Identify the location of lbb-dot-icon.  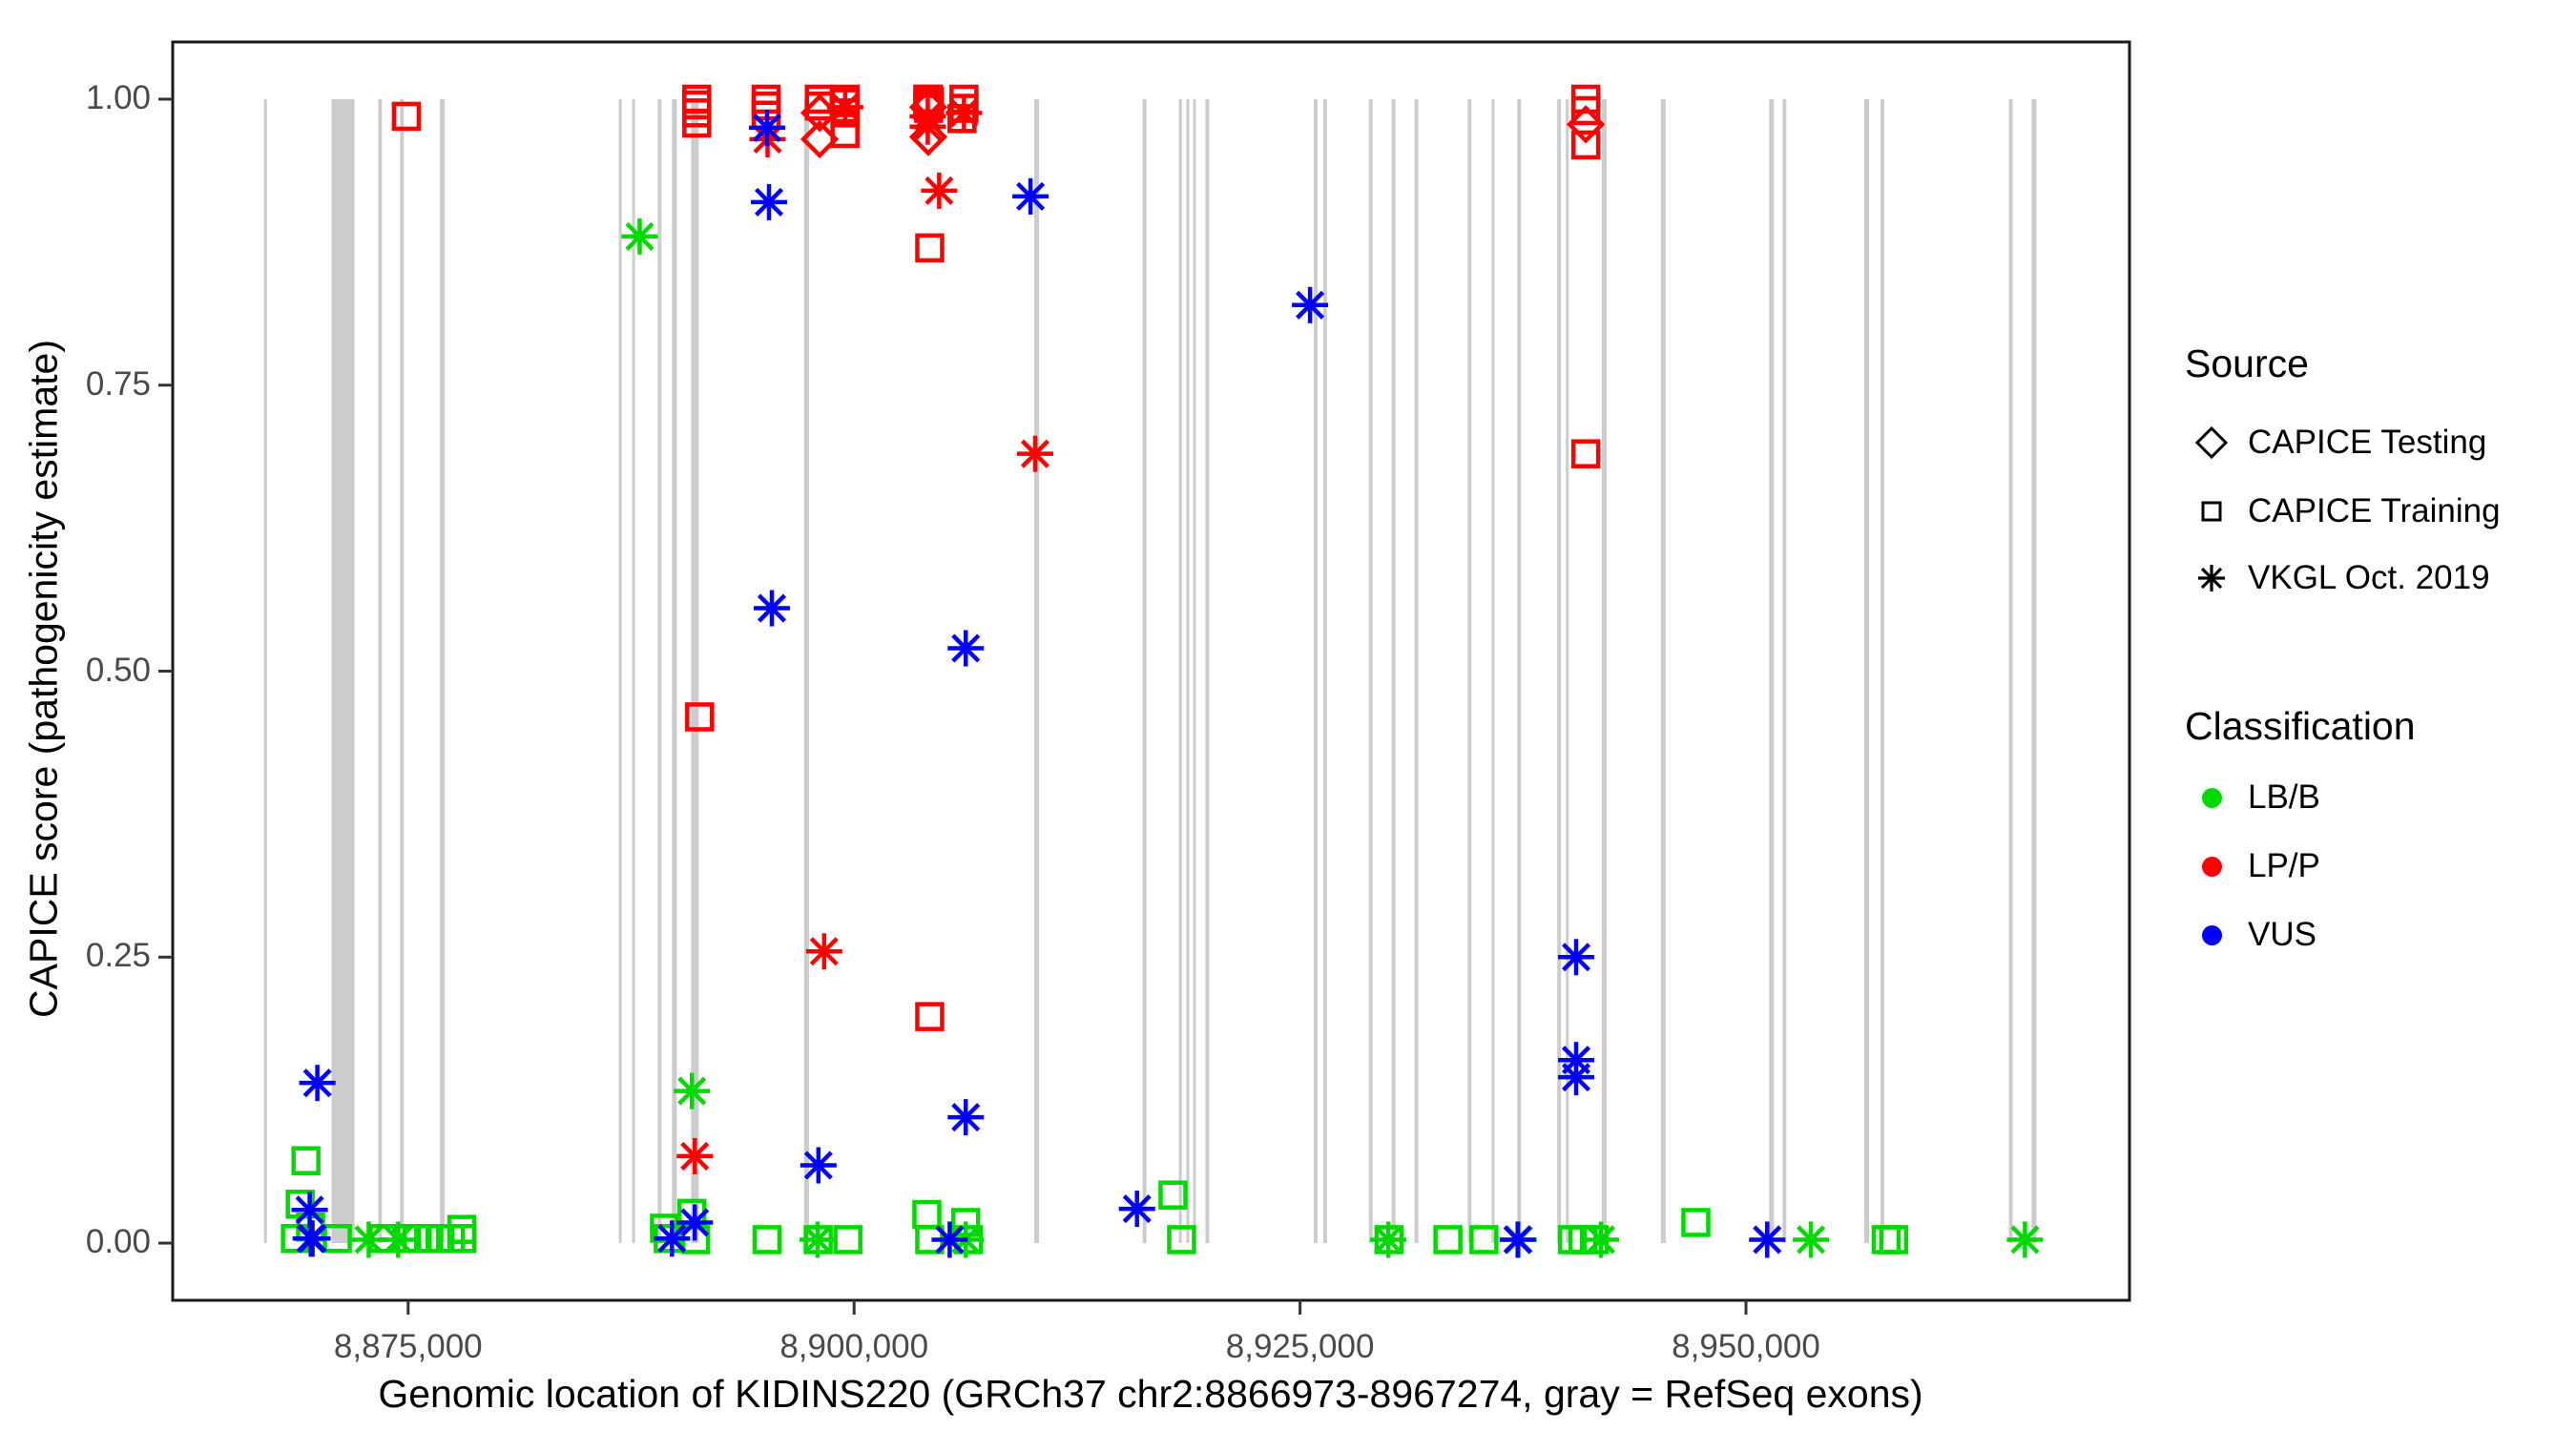
(2211, 797).